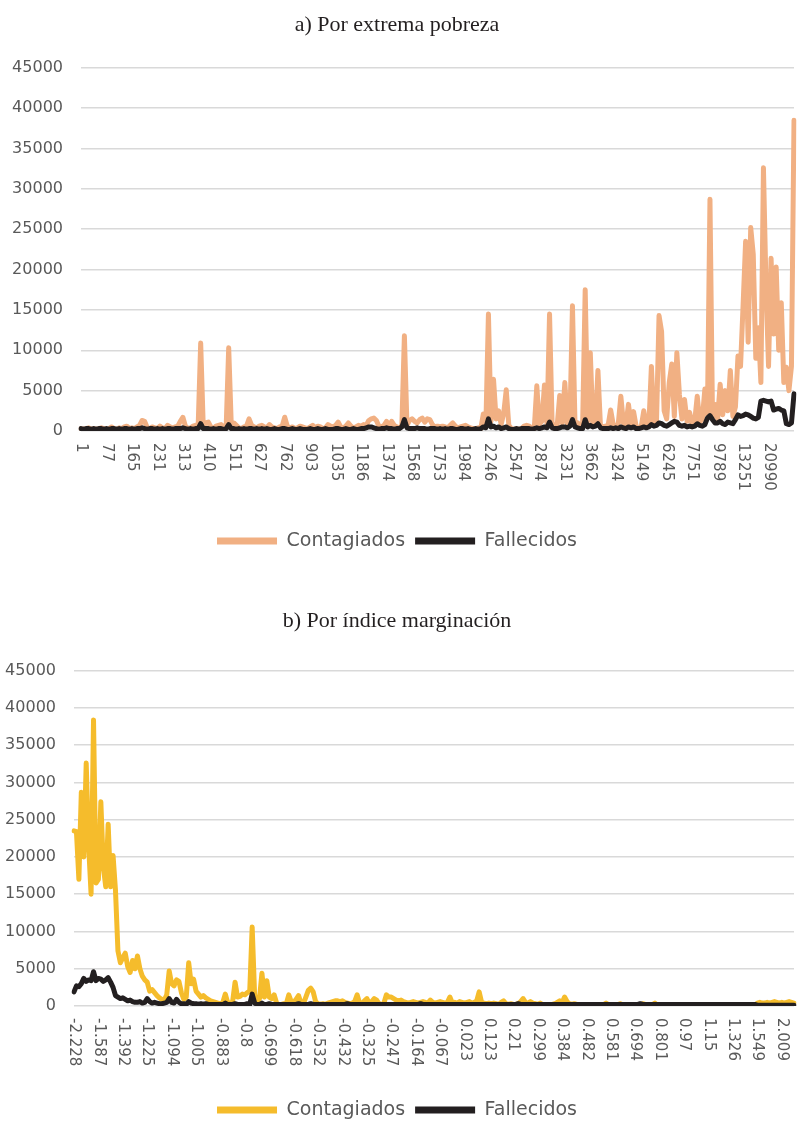  Describe the element at coordinates (75, 1042) in the screenshot. I see `x-tick-label: -2.228` at that location.